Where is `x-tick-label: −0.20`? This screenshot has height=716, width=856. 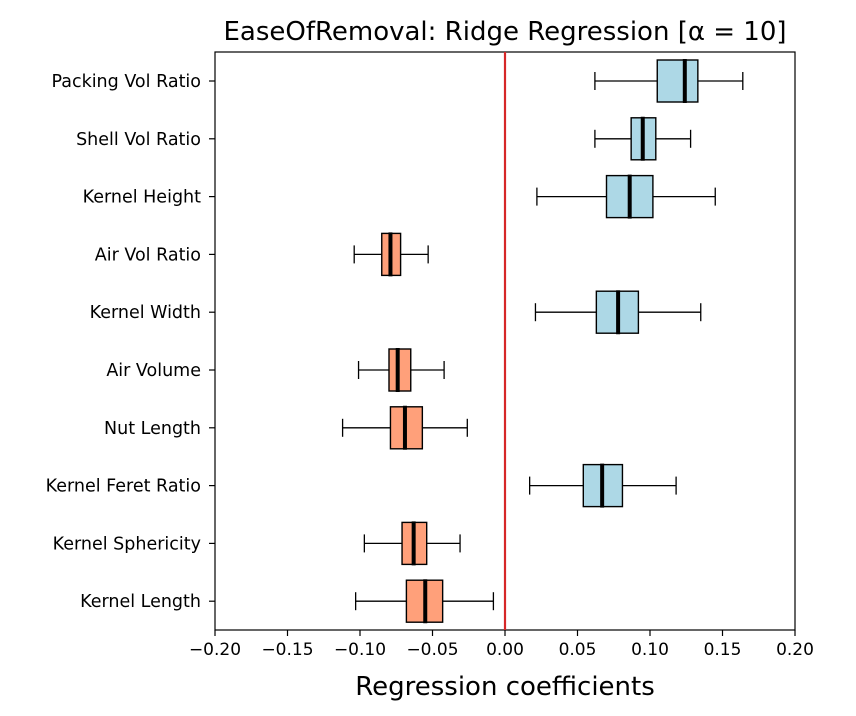 x-tick-label: −0.20 is located at coordinates (215, 650).